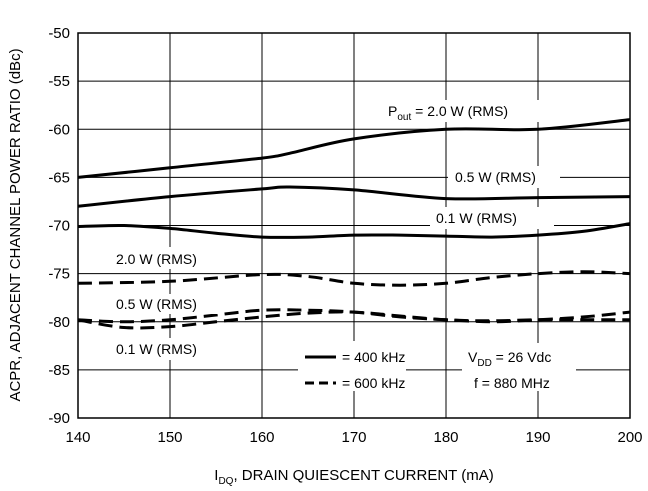 This screenshot has height=491, width=648. Describe the element at coordinates (59, 322) in the screenshot. I see `y-tick--80: -80` at that location.